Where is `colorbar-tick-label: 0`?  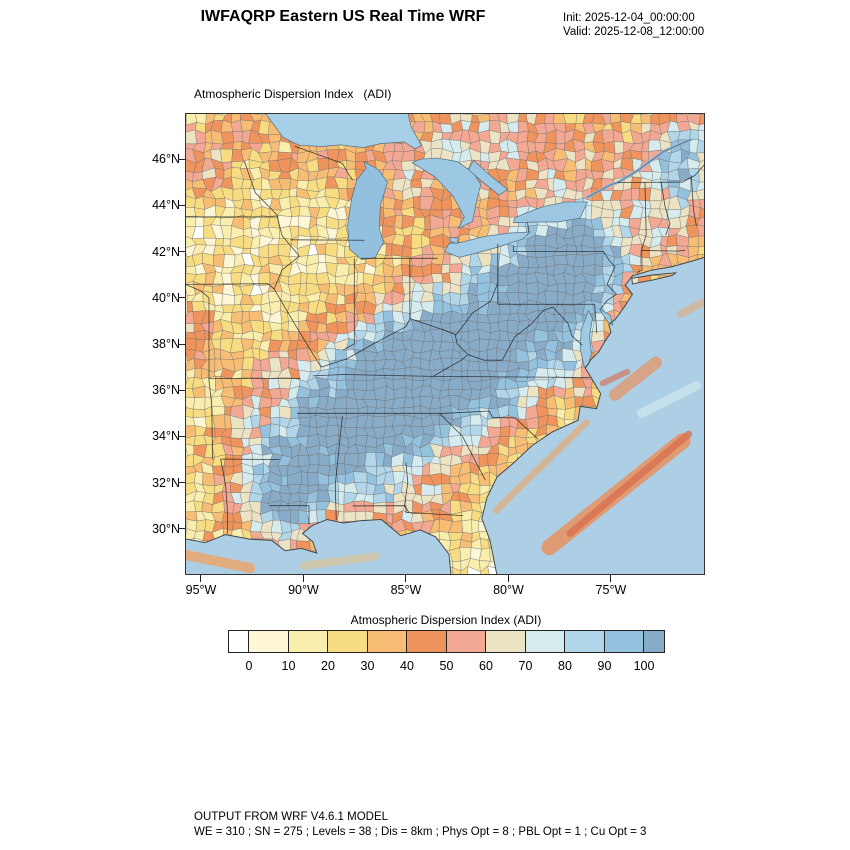
colorbar-tick-label: 0 is located at coordinates (249, 666).